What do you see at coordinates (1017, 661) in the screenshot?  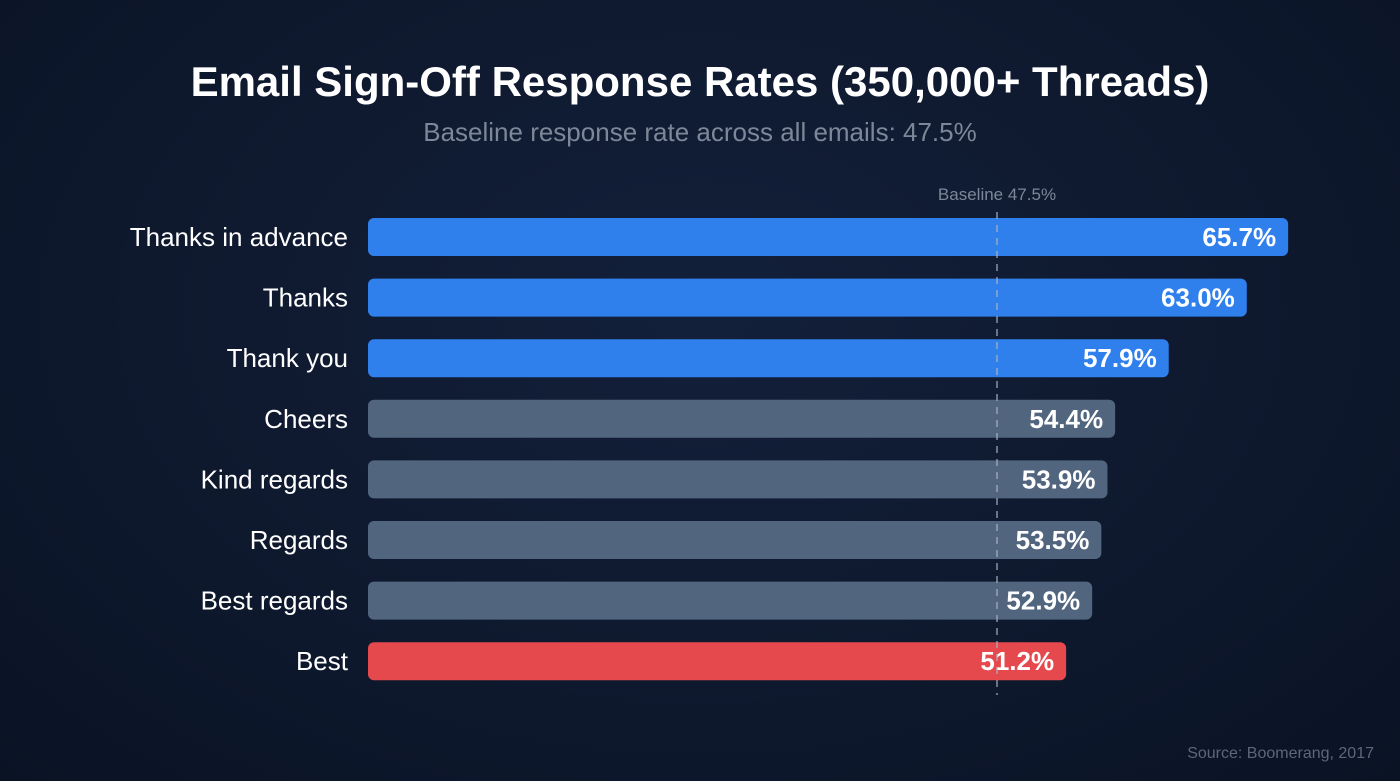 I see `data-label: 51.2%` at bounding box center [1017, 661].